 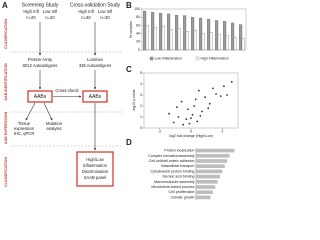 What do you see at coordinates (191, 131) in the screenshot?
I see `x-tick-label: 0` at bounding box center [191, 131].